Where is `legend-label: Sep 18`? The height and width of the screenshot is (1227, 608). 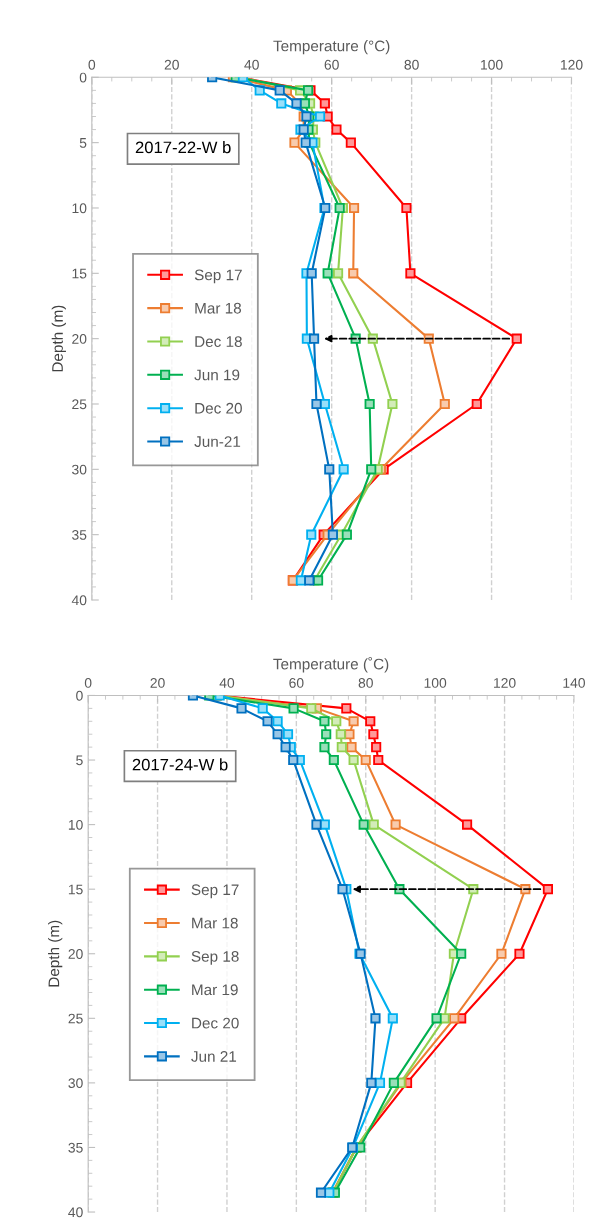
legend-label: Sep 18 is located at coordinates (215, 958).